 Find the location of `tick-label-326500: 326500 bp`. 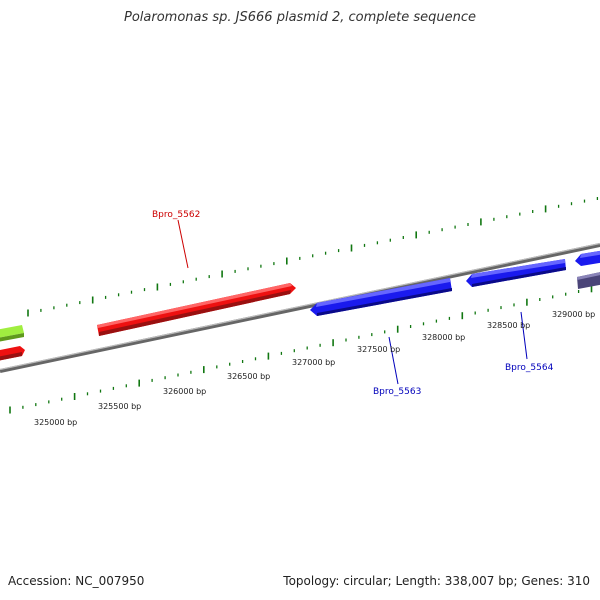

tick-label-326500: 326500 bp is located at coordinates (248, 376).